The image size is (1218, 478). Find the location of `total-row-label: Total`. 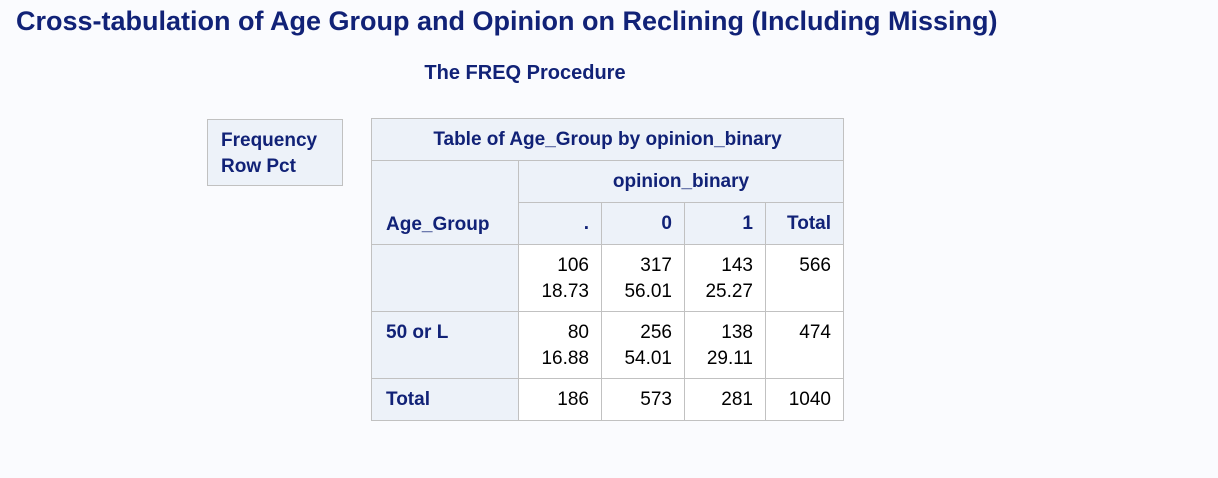

total-row-label: Total is located at coordinates (445, 399).